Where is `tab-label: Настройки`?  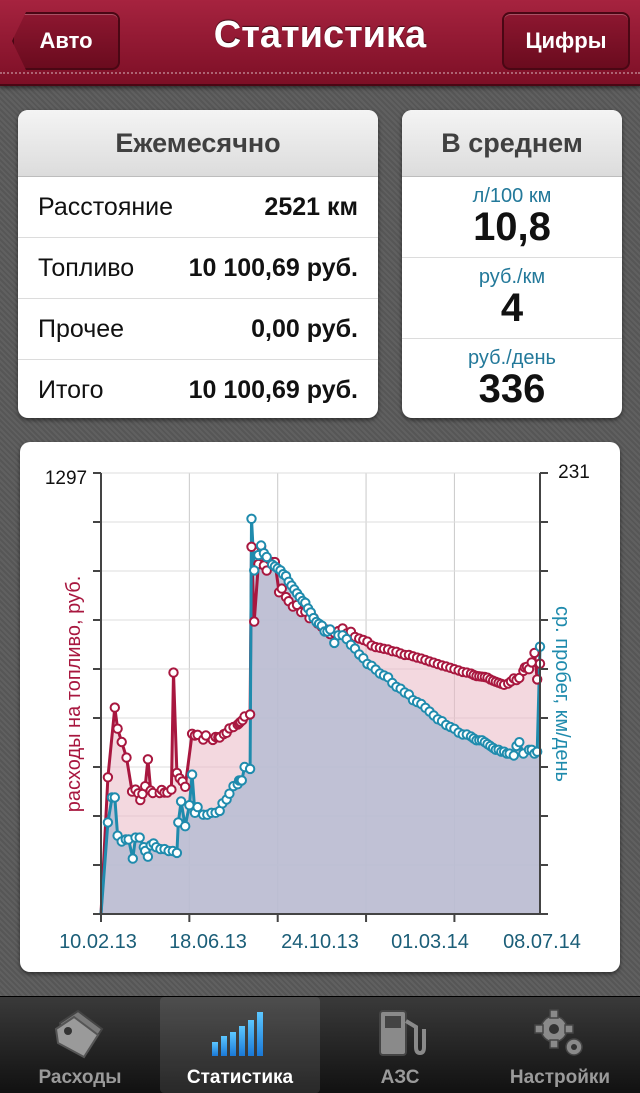 tab-label: Настройки is located at coordinates (560, 1077).